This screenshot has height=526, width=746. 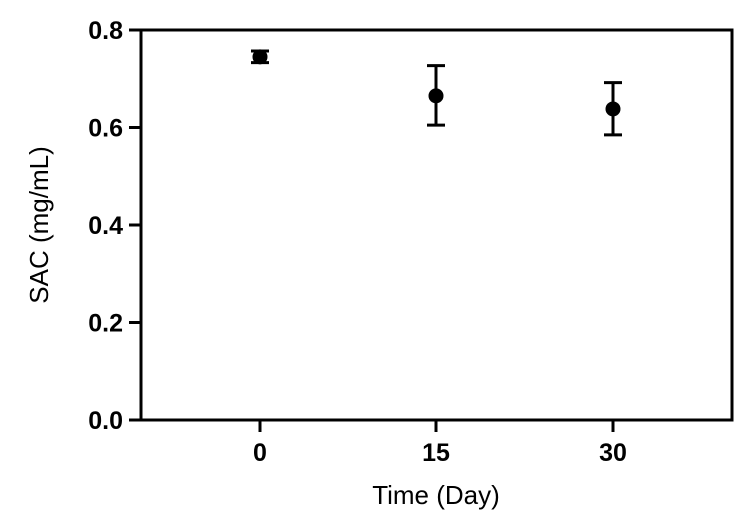 I want to click on x-tick-label: 0, so click(x=260, y=453).